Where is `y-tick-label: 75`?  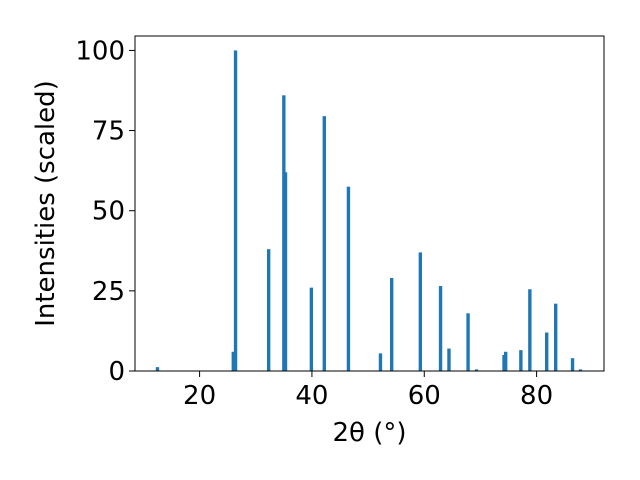
y-tick-label: 75 is located at coordinates (108, 132).